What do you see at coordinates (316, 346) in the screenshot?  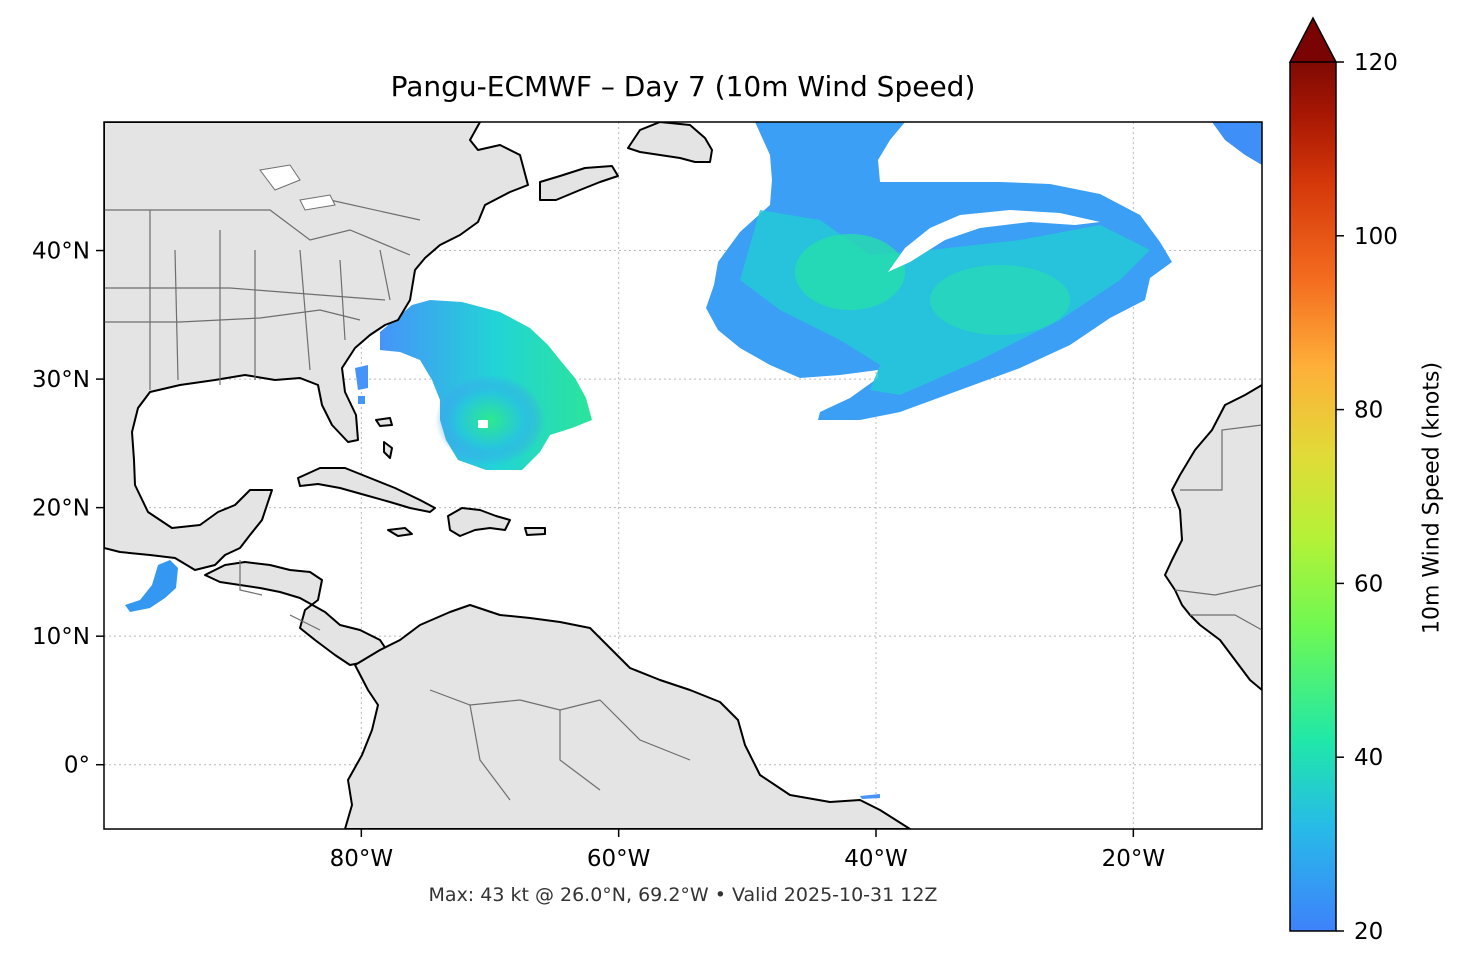 I see `land-north-america` at bounding box center [316, 346].